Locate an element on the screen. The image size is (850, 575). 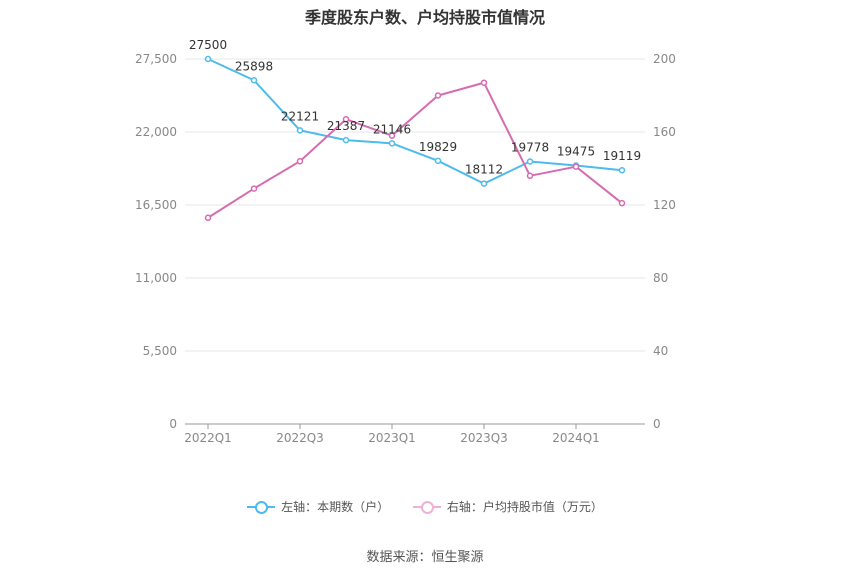
legend: 左轴：本期数（户） 右轴：户均持股市值（万元） is located at coordinates (425, 507).